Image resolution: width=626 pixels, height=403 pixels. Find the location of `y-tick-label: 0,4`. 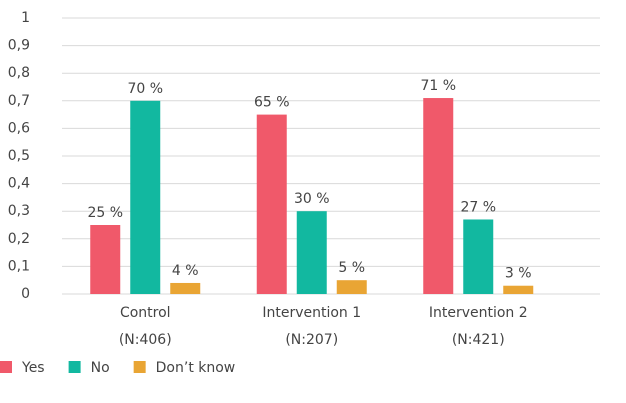

y-tick-label: 0,4 is located at coordinates (19, 184).